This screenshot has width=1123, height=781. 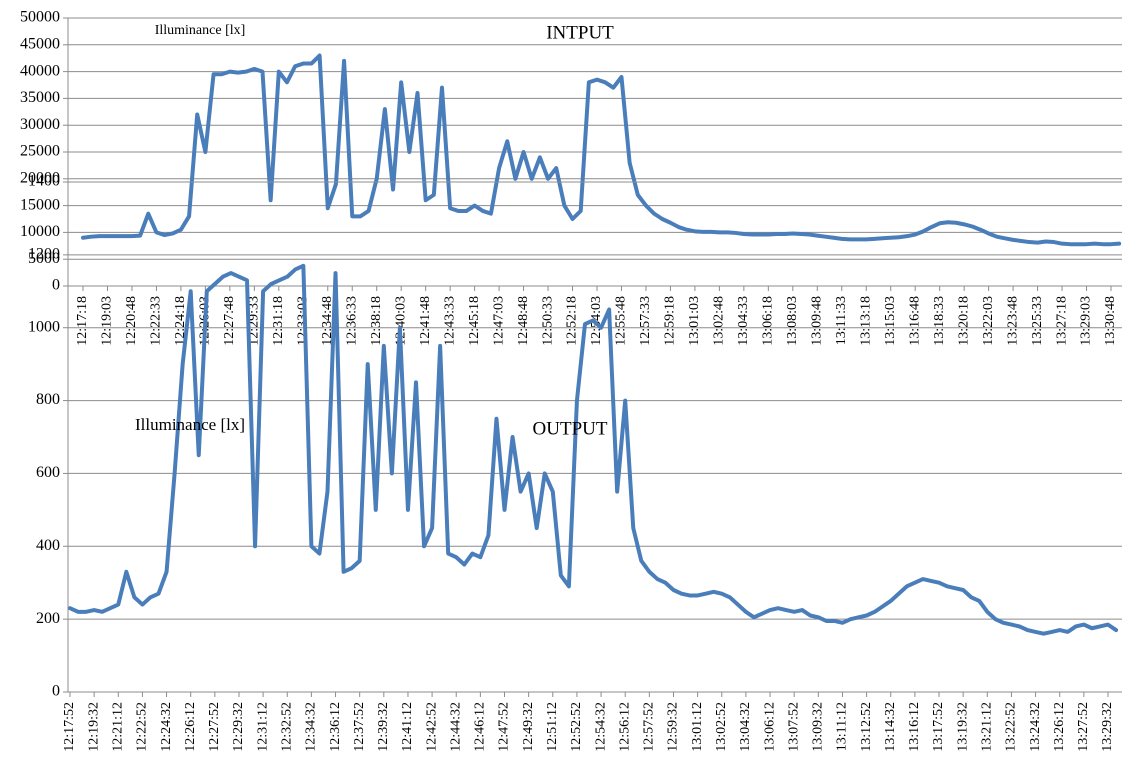 What do you see at coordinates (407, 727) in the screenshot?
I see `x-tick-label: 12:41:12` at bounding box center [407, 727].